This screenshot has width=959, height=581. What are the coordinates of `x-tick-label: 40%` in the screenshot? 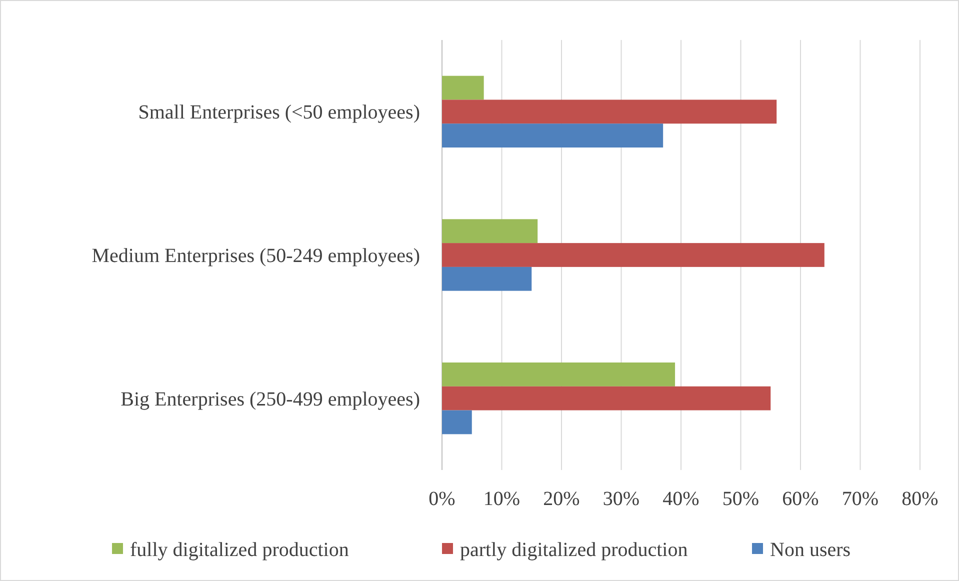 It's located at (681, 499).